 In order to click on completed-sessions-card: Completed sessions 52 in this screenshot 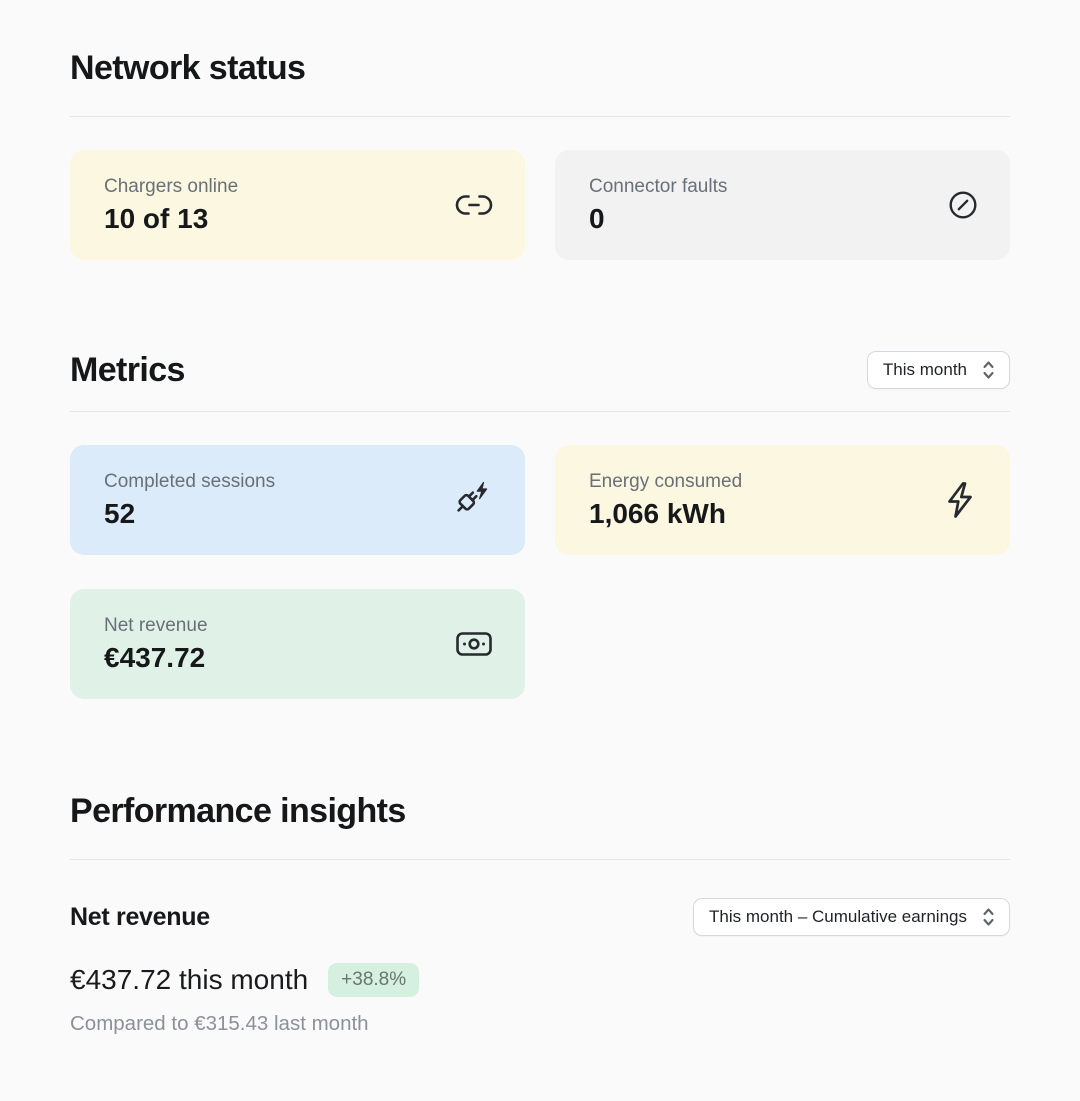, I will do `click(297, 500)`.